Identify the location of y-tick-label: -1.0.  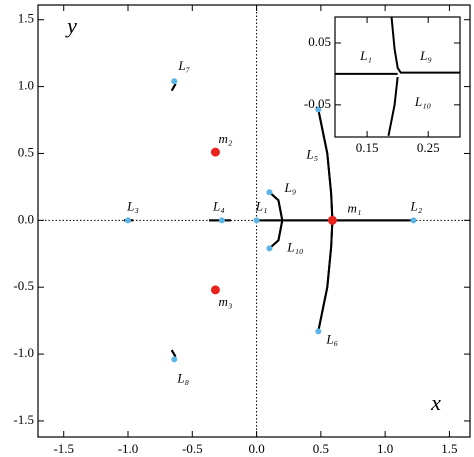
(23, 352).